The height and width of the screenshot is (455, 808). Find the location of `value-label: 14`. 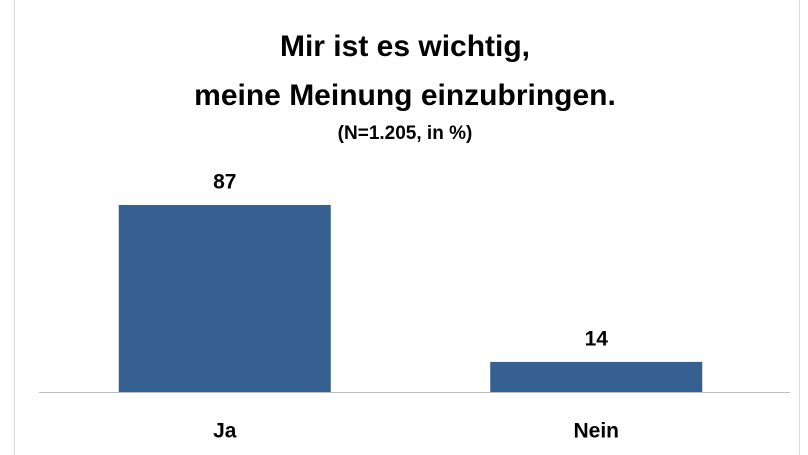

value-label: 14 is located at coordinates (597, 338).